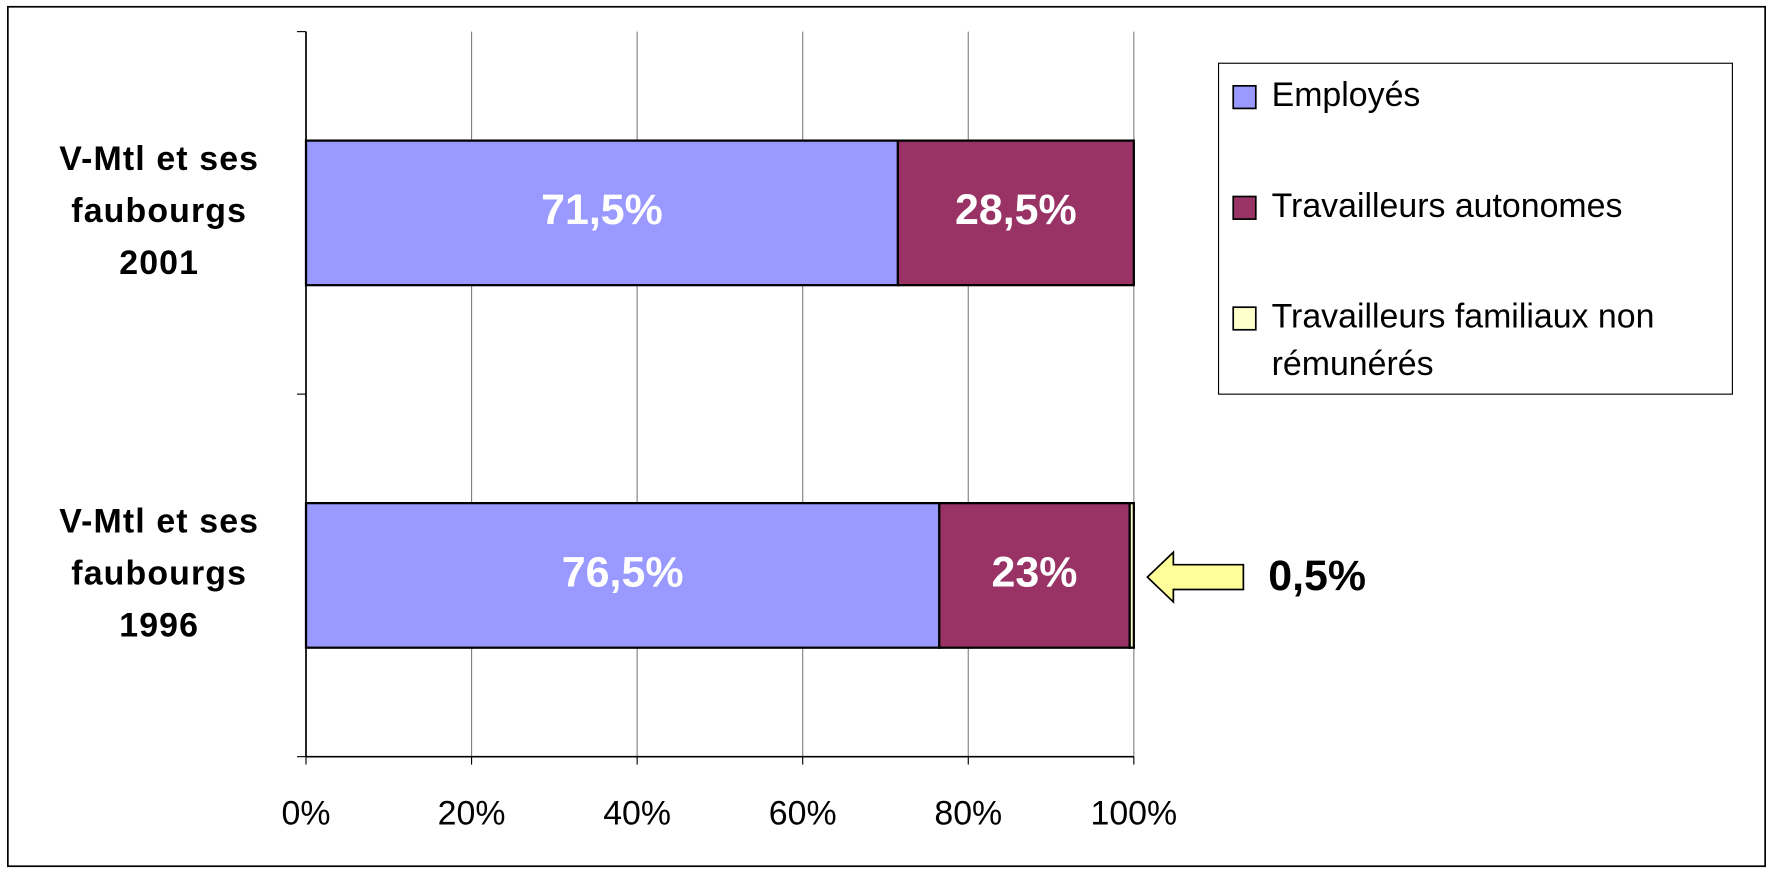 Image resolution: width=1773 pixels, height=878 pixels. What do you see at coordinates (159, 211) in the screenshot?
I see `y-tick-label: V-Mtl et ses faubourgs 2001` at bounding box center [159, 211].